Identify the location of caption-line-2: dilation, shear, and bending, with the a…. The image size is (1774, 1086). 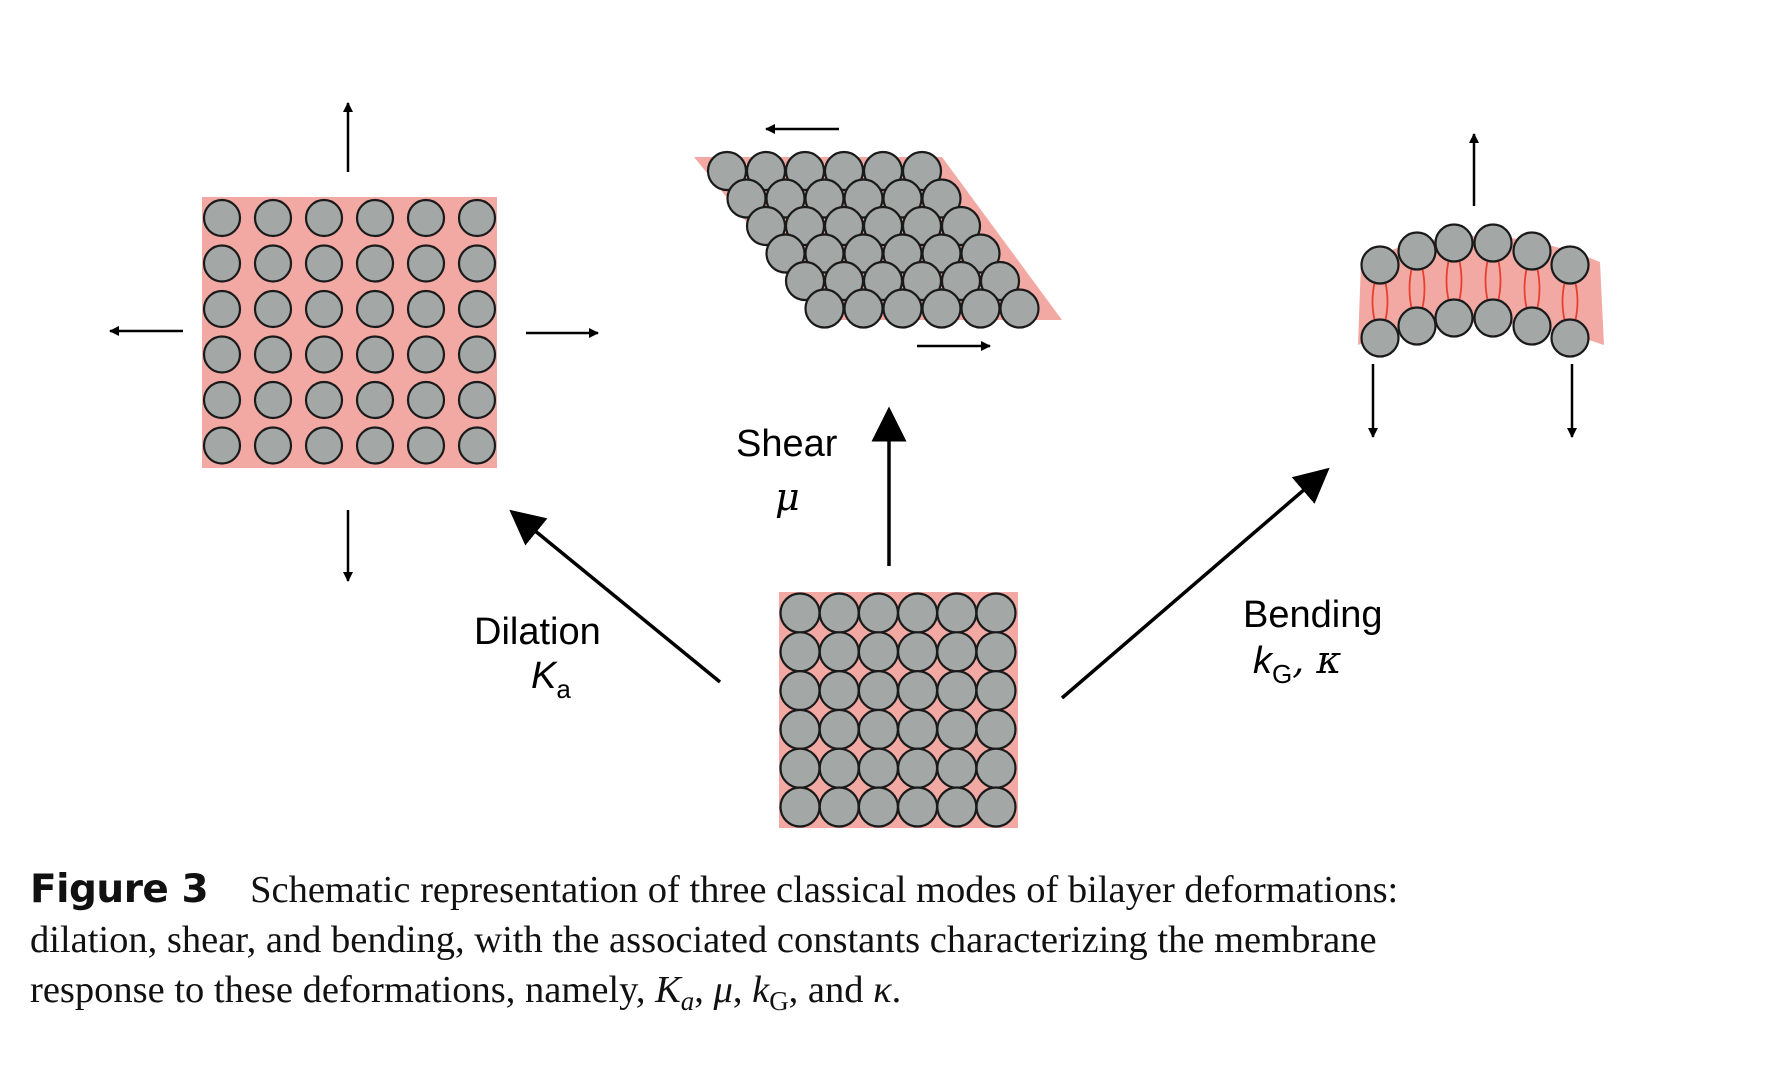
(703, 940).